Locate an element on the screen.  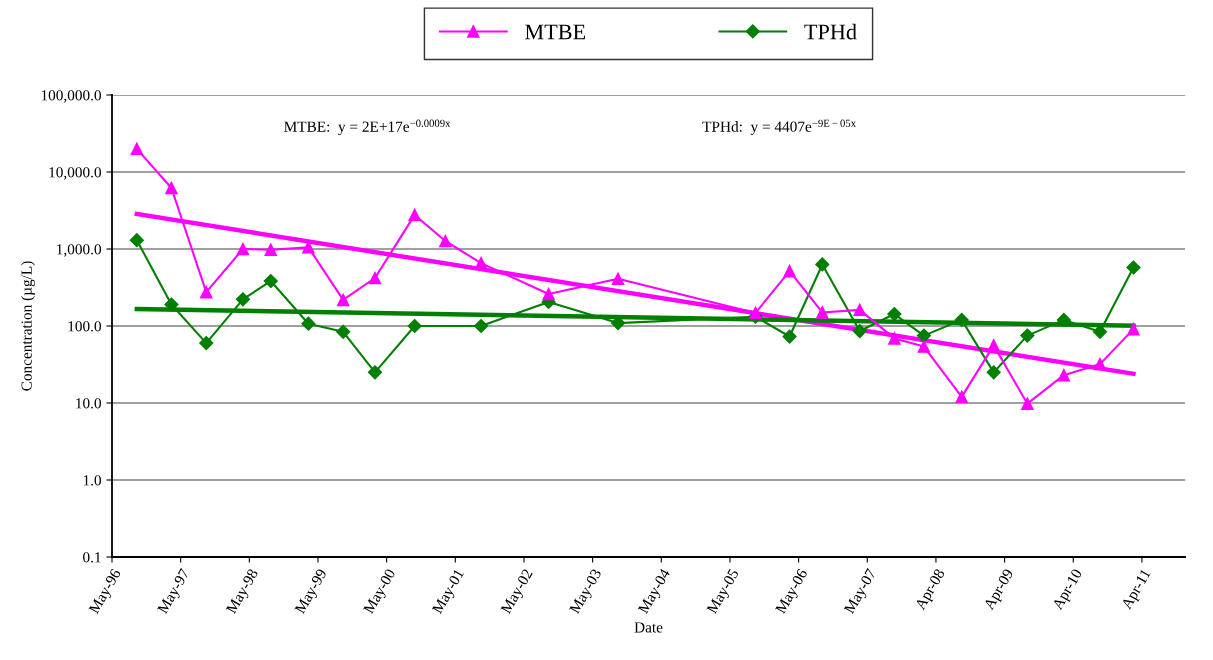
y-tick-label: 10.0 is located at coordinates (88, 403).